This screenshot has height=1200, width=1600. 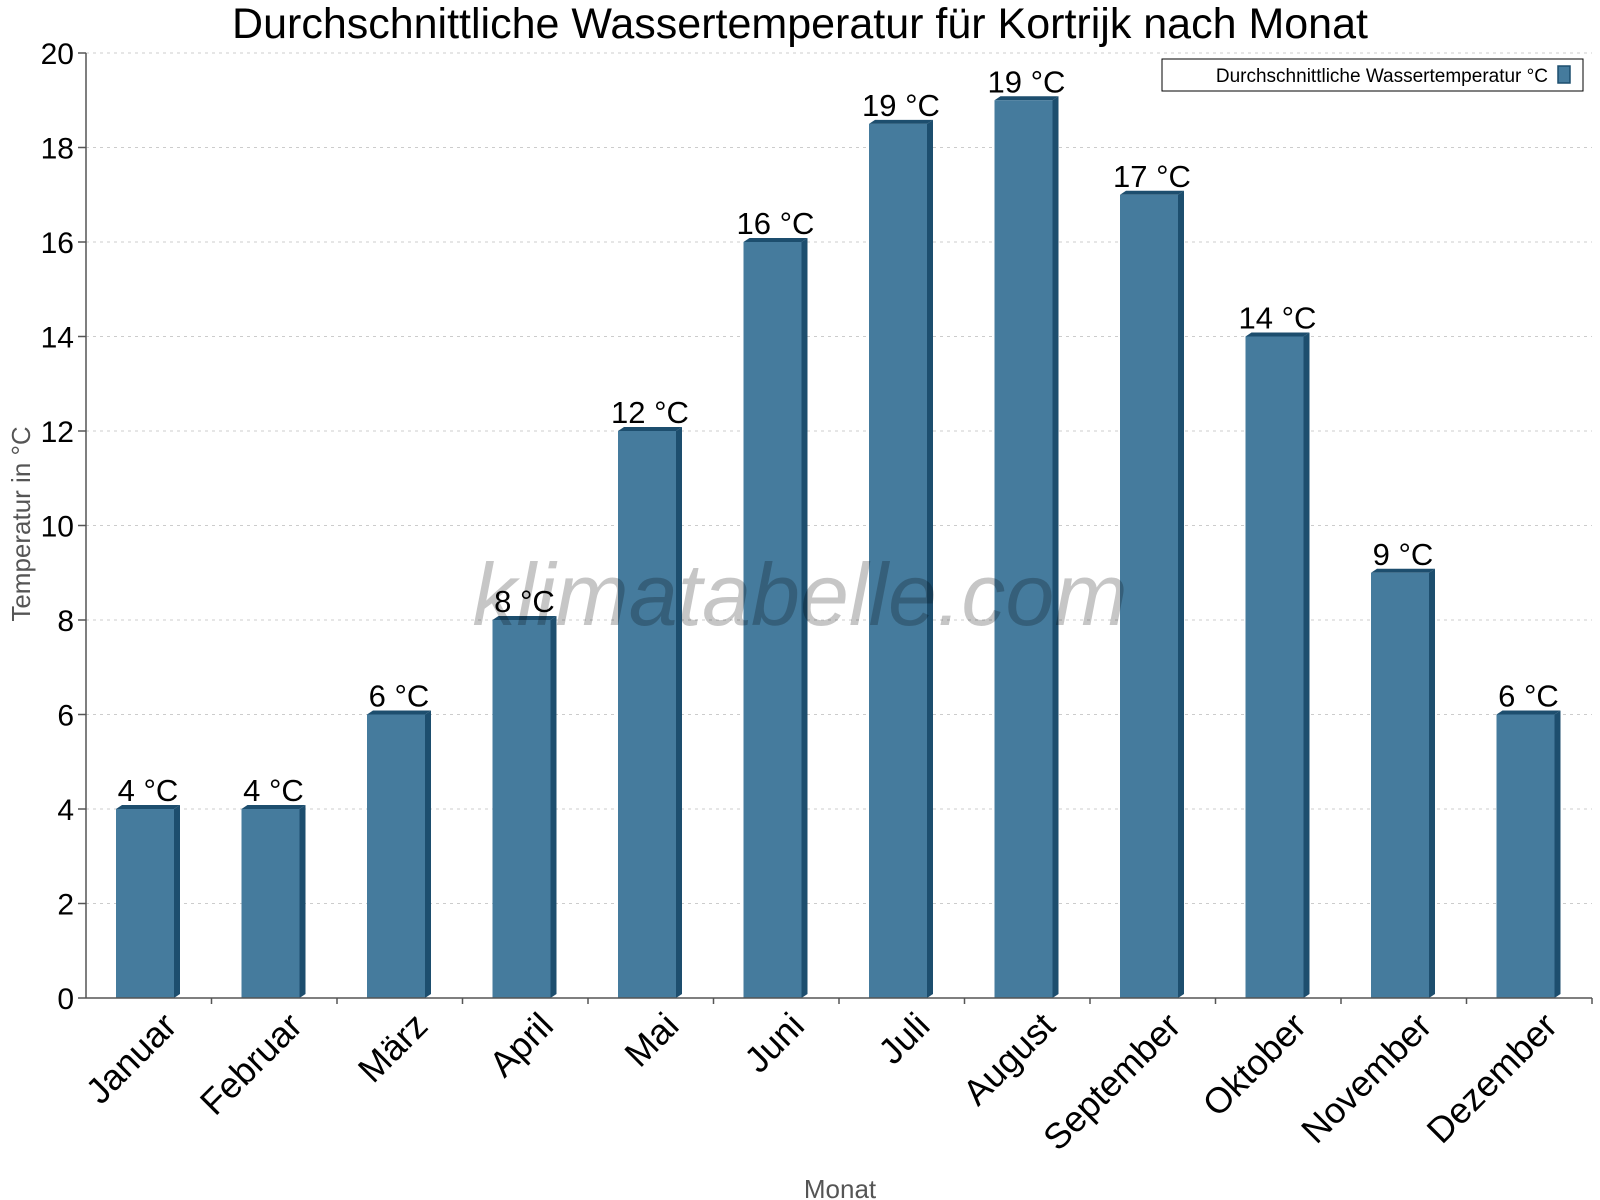 I want to click on data-label-märz: 6 °C, so click(x=399, y=696).